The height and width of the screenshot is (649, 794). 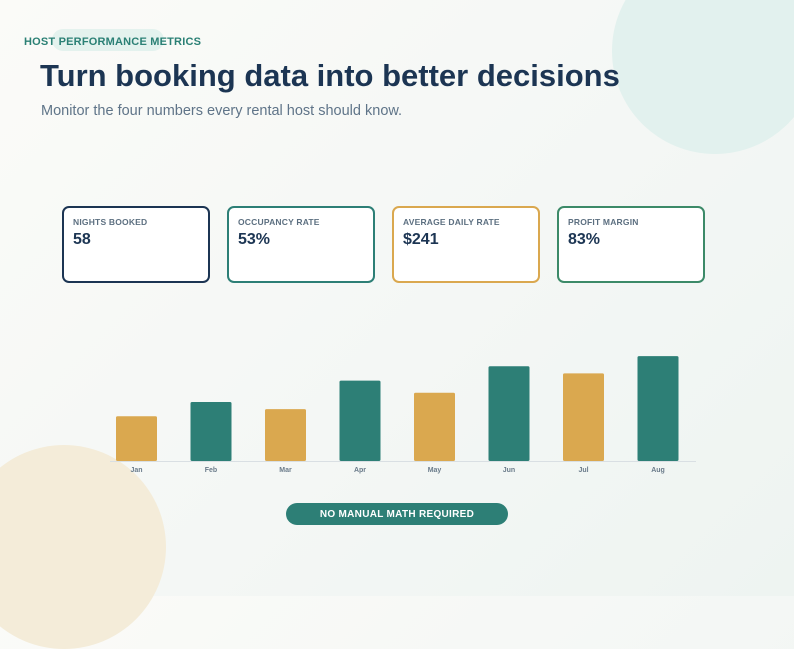 I want to click on x-tick-label: Apr, so click(x=360, y=470).